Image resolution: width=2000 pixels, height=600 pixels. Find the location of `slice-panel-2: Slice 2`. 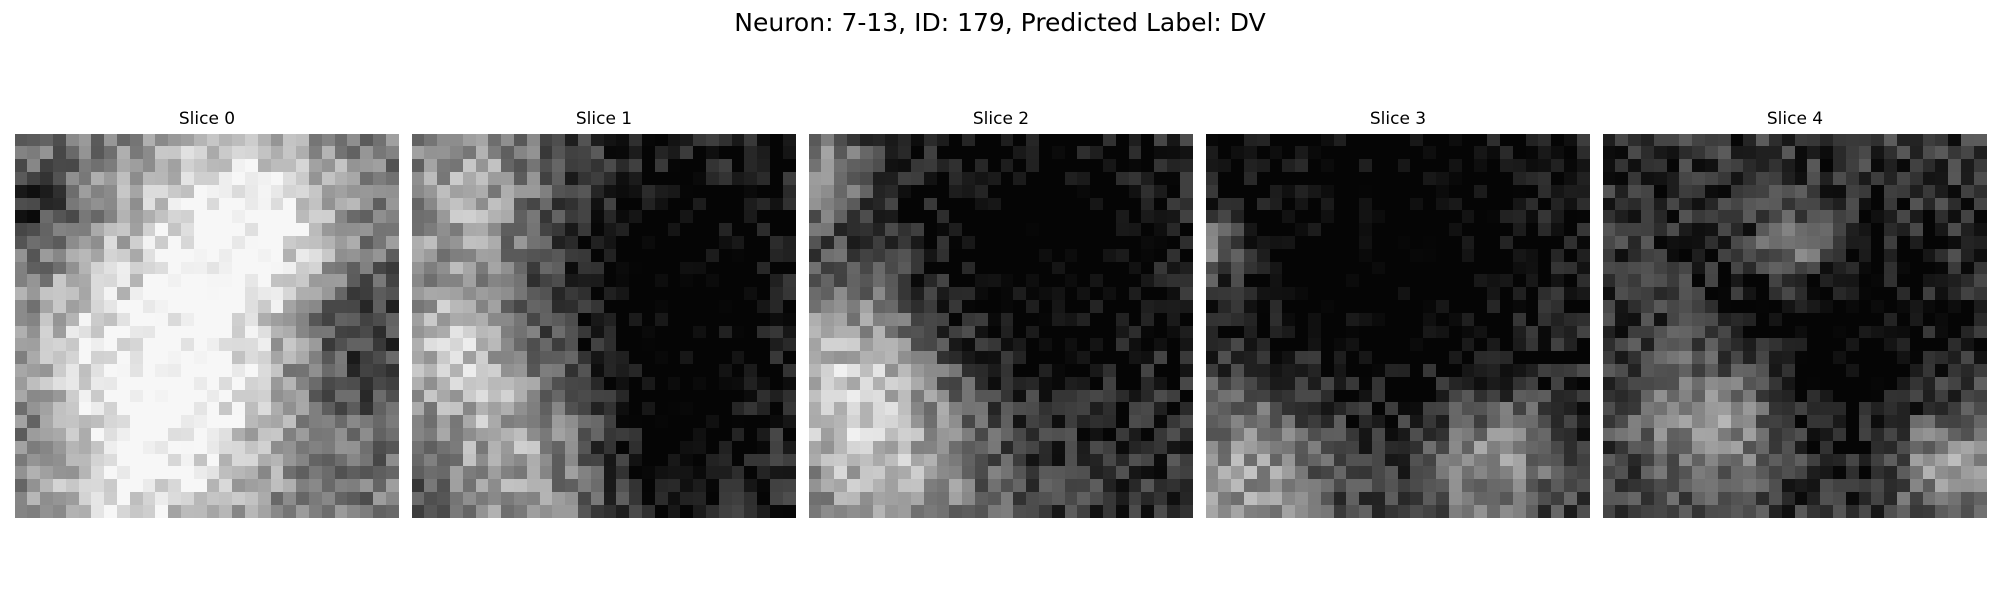

slice-panel-2: Slice 2 is located at coordinates (1001, 313).